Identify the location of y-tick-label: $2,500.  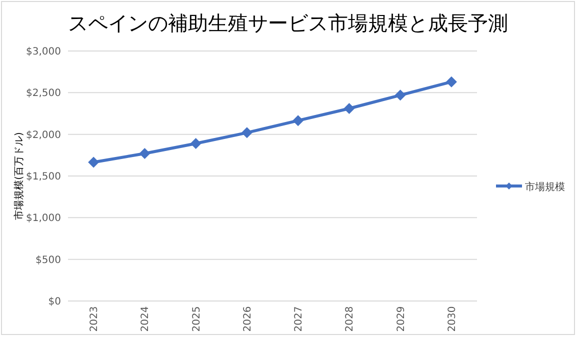
(43, 94).